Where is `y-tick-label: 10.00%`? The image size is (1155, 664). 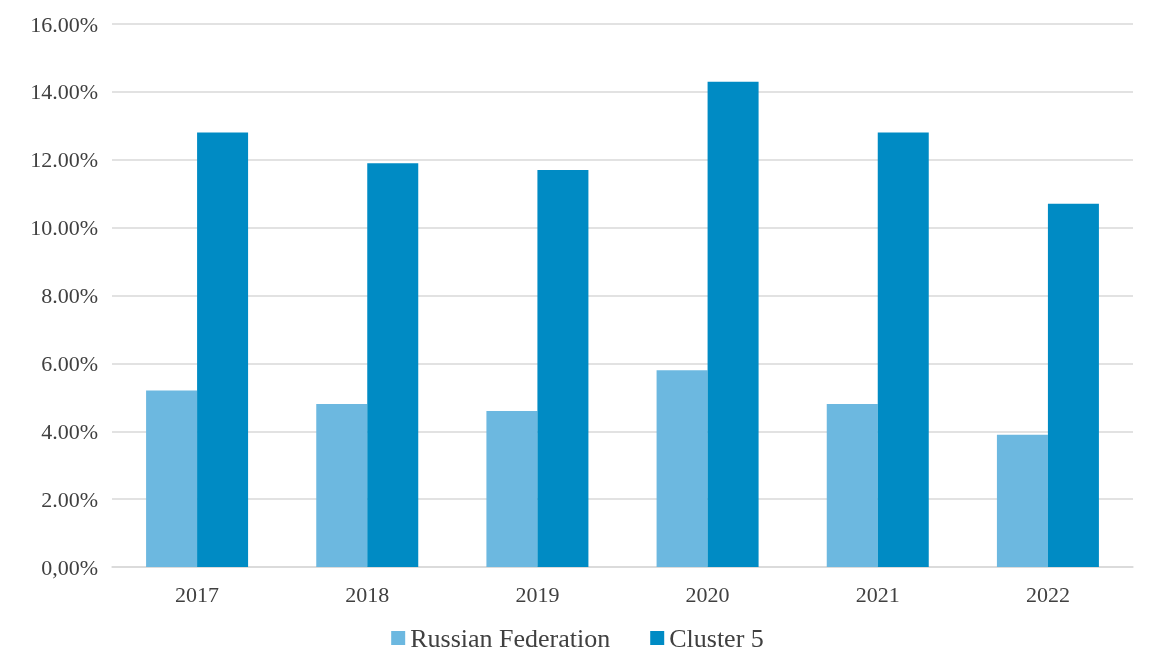 y-tick-label: 10.00% is located at coordinates (64, 228).